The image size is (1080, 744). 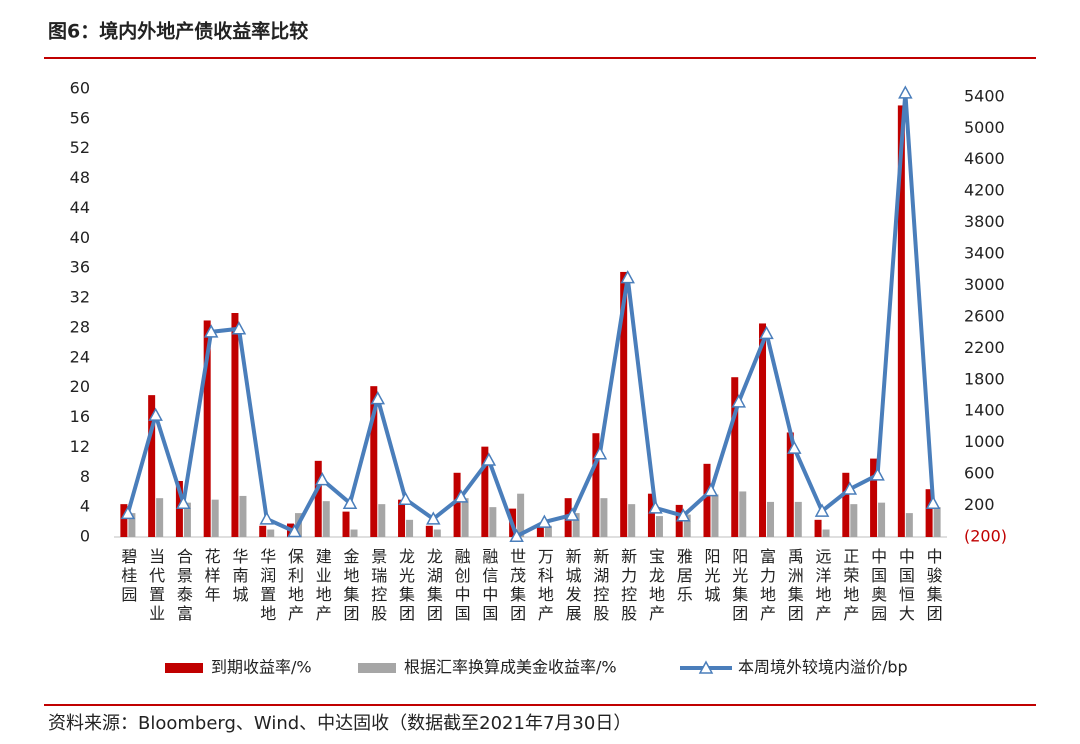 What do you see at coordinates (85, 536) in the screenshot?
I see `y-tick-label: 0` at bounding box center [85, 536].